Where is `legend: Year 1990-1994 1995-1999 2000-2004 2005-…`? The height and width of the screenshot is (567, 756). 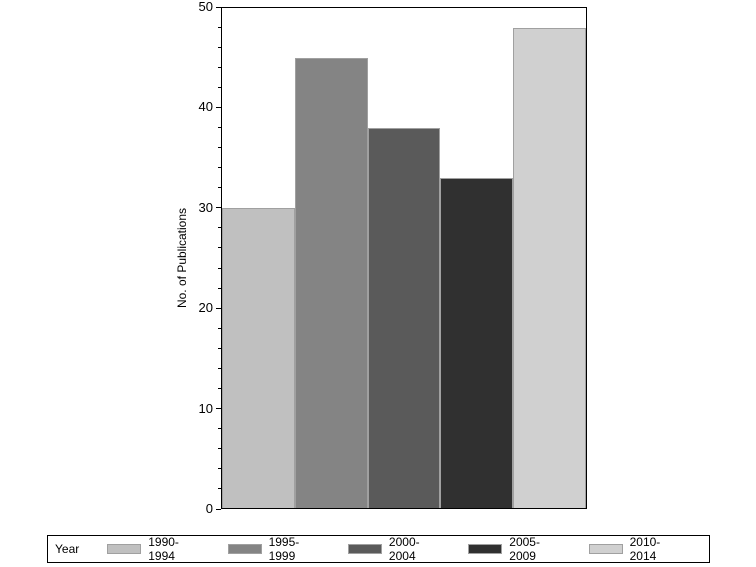
legend: Year 1990-1994 1995-1999 2000-2004 2005-… is located at coordinates (378, 549).